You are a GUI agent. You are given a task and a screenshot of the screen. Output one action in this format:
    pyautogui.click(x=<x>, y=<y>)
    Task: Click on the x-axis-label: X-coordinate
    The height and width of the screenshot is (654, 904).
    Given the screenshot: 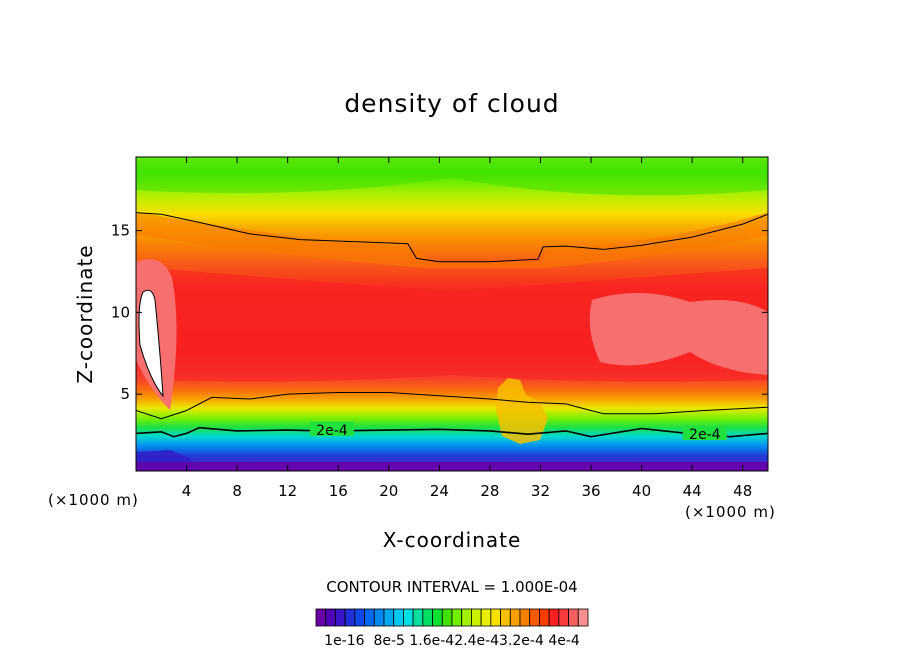 What is the action you would take?
    pyautogui.click(x=452, y=540)
    